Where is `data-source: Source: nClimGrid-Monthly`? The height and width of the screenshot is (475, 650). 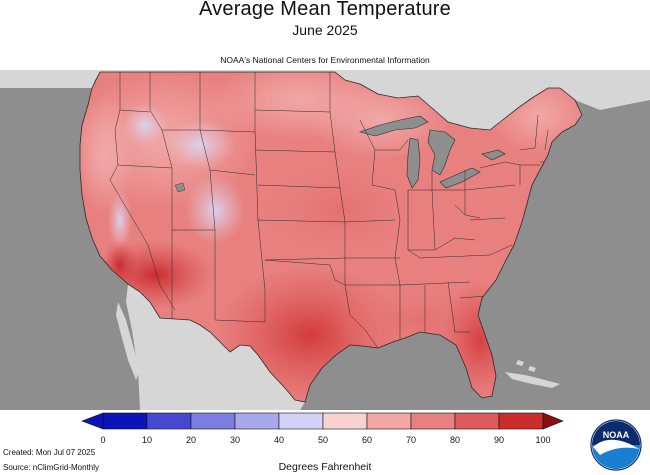 data-source: Source: nClimGrid-Monthly is located at coordinates (51, 467).